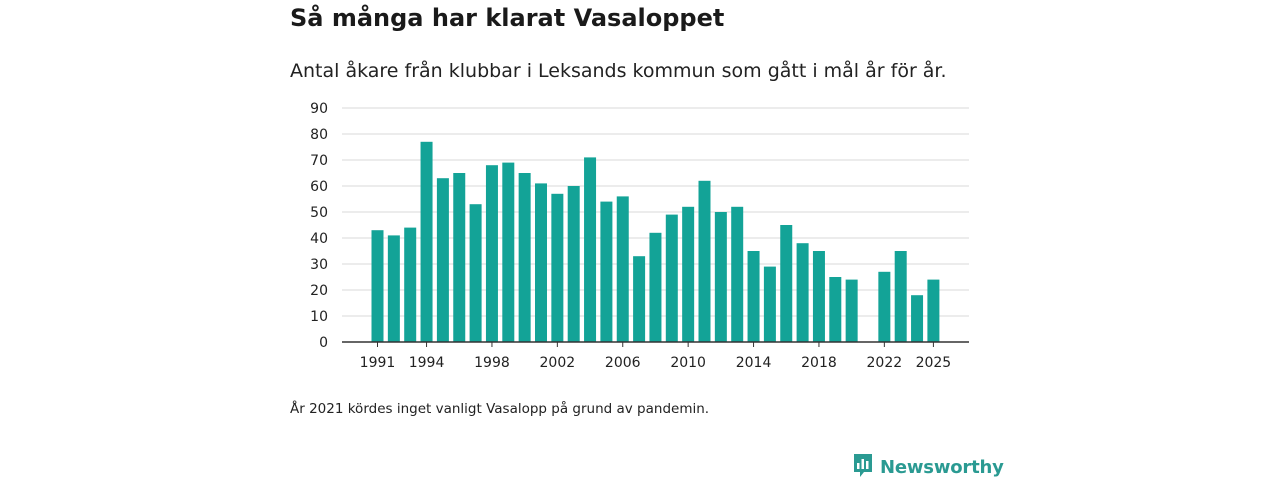  I want to click on bar-2001, so click(541, 262).